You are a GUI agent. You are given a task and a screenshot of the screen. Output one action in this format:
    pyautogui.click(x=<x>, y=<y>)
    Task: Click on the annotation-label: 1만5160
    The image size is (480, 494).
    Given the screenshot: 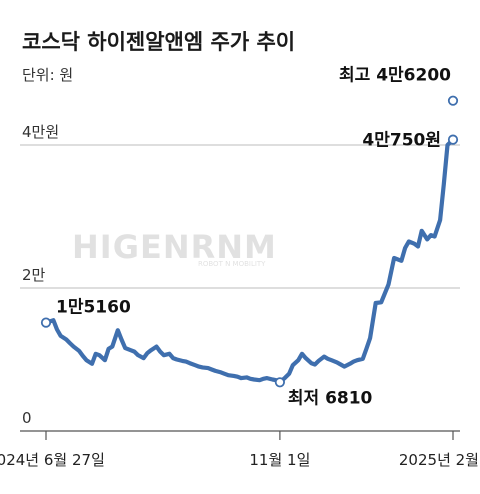 What is the action you would take?
    pyautogui.click(x=93, y=308)
    